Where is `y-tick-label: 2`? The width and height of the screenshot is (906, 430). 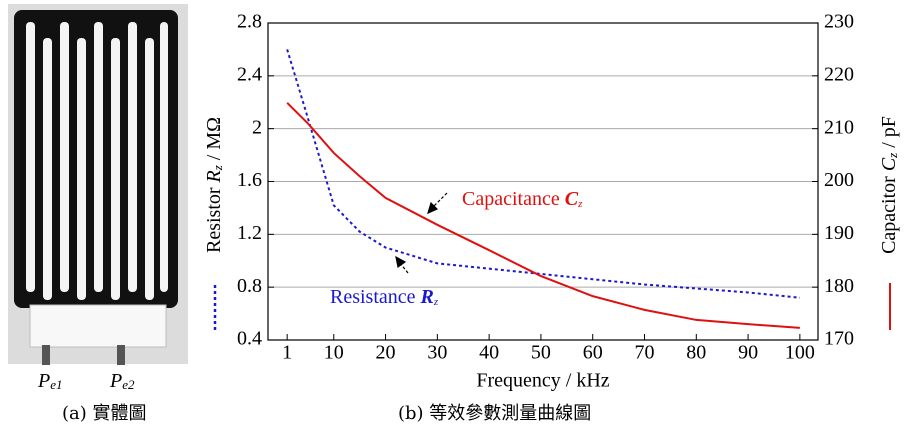 y-tick-label: 2 is located at coordinates (257, 127).